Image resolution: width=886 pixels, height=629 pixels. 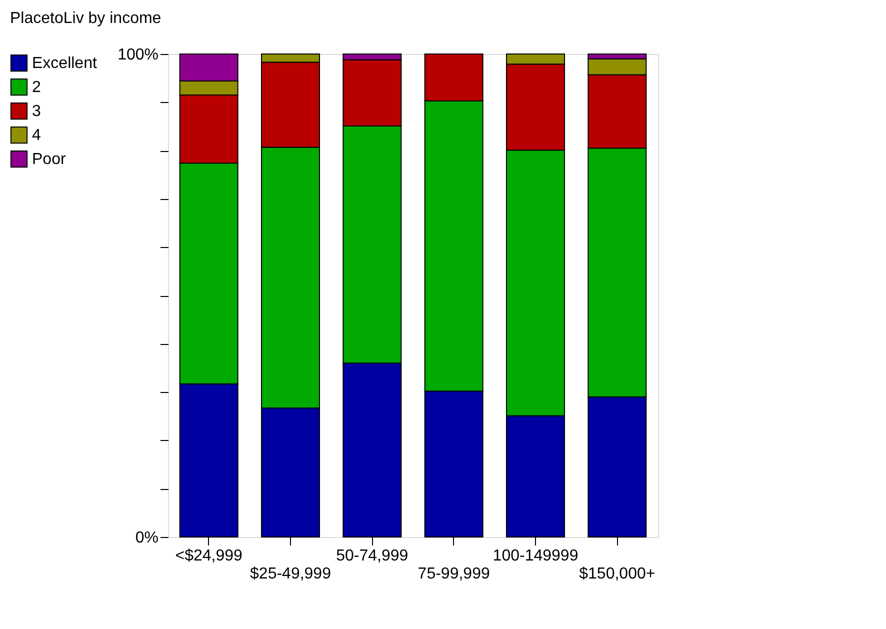 I want to click on y-tick-label: 0%, so click(x=146, y=538).